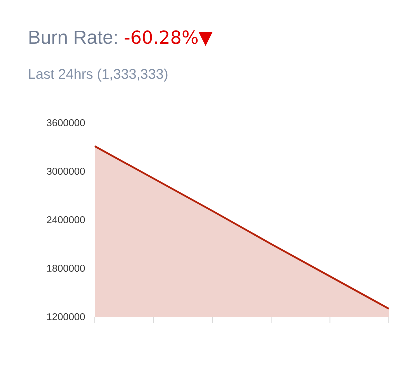 This screenshot has width=413, height=366. What do you see at coordinates (66, 172) in the screenshot?
I see `y-tick-label: 3000000` at bounding box center [66, 172].